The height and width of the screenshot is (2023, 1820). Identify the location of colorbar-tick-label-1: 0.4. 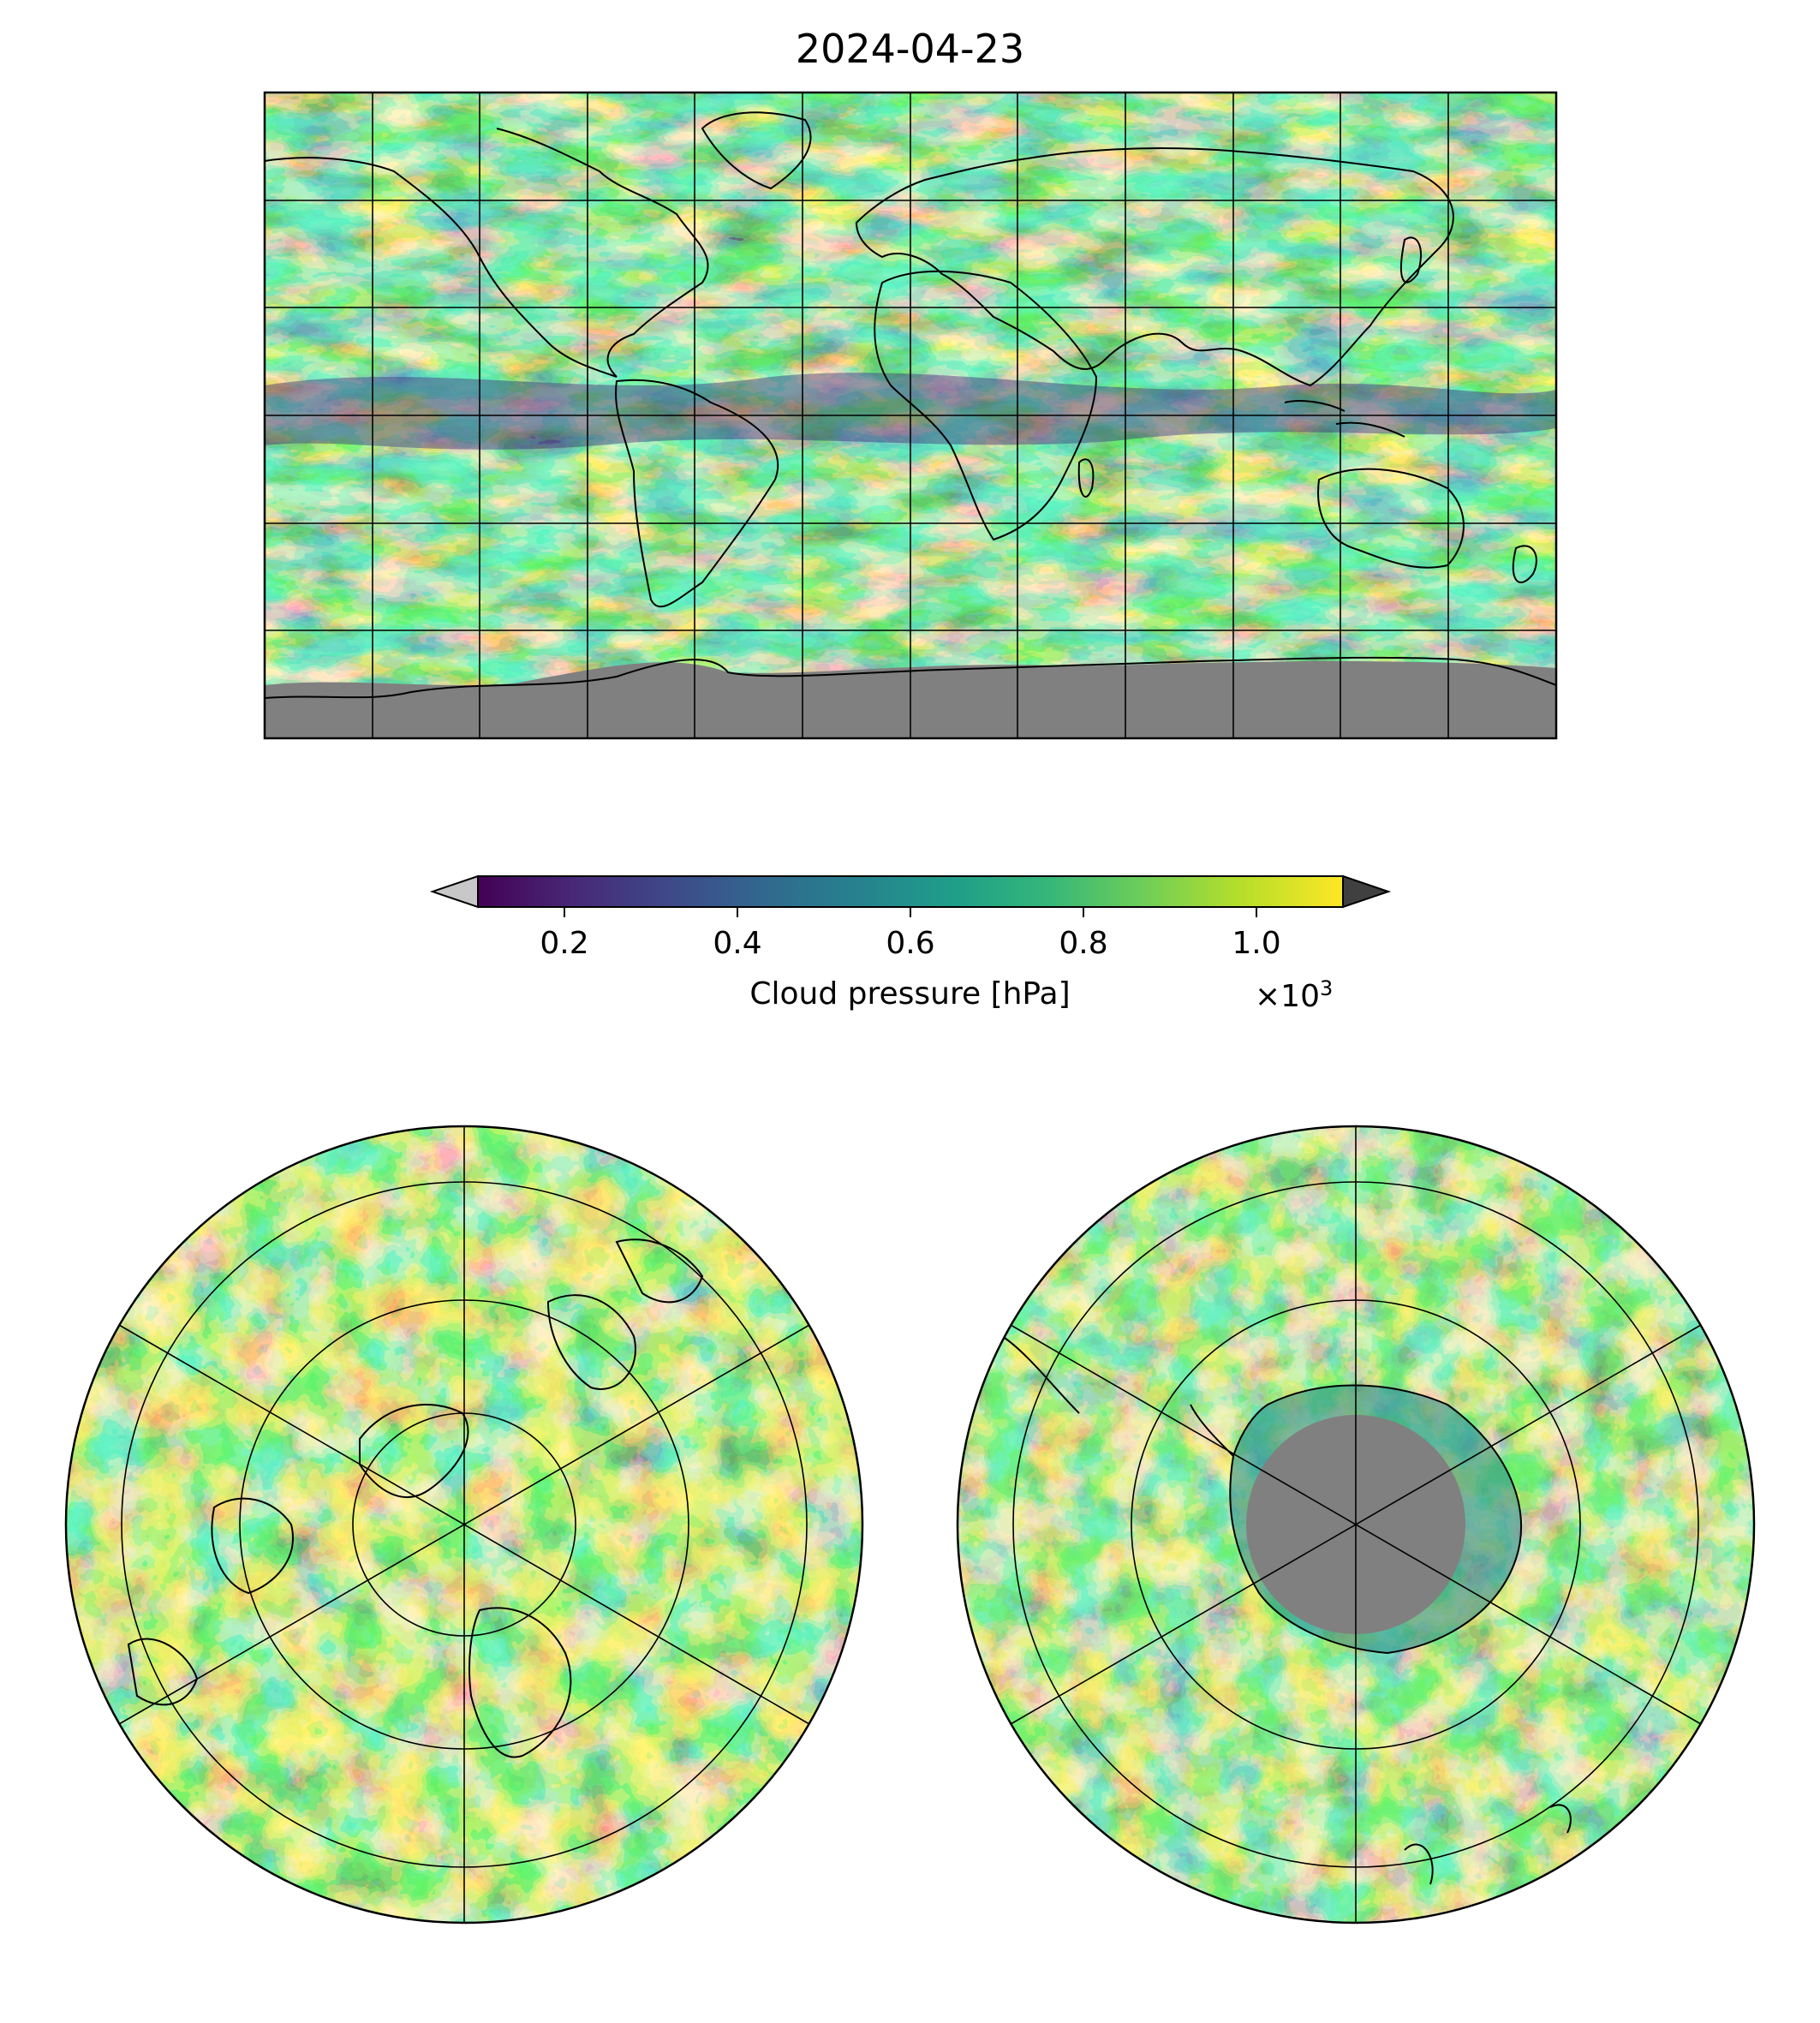
(737, 943).